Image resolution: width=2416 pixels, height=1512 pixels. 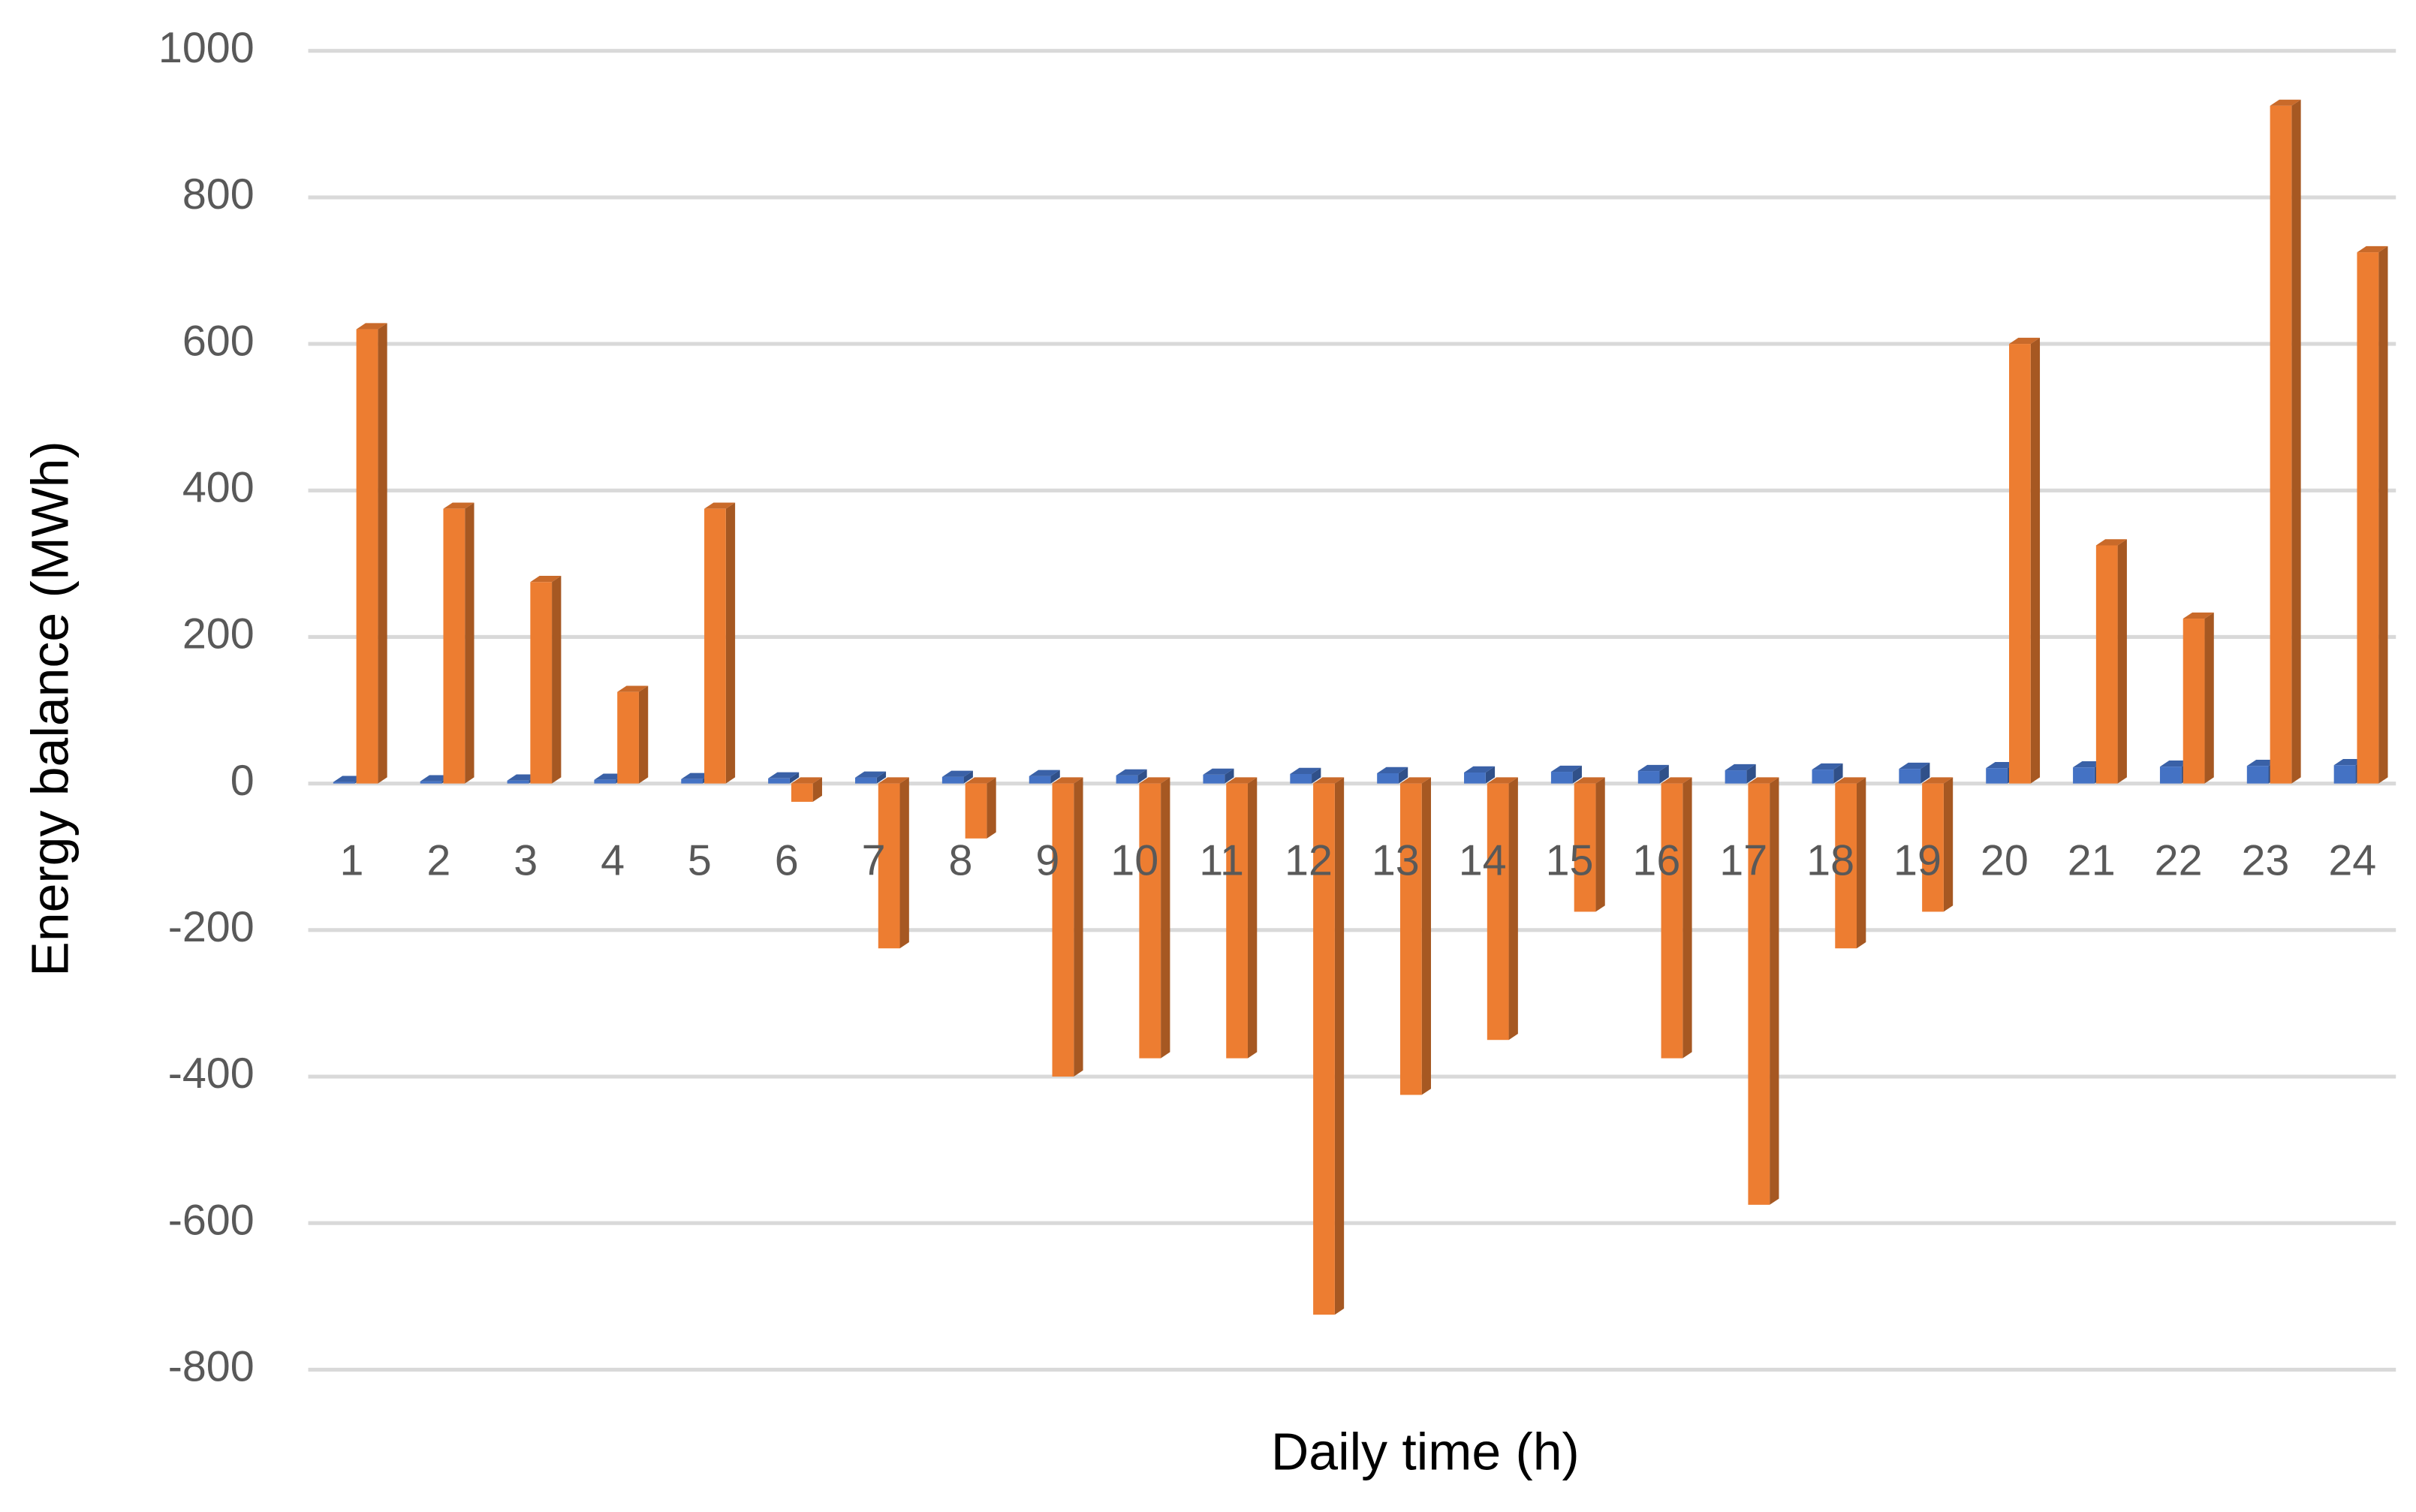 I want to click on y-tick-label: 600, so click(x=218, y=341).